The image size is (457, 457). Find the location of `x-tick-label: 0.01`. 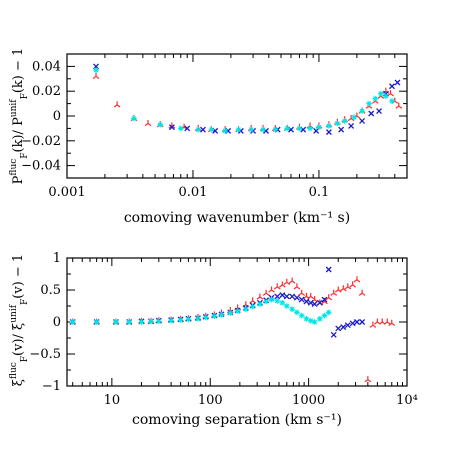

x-tick-label: 0.01 is located at coordinates (192, 192).